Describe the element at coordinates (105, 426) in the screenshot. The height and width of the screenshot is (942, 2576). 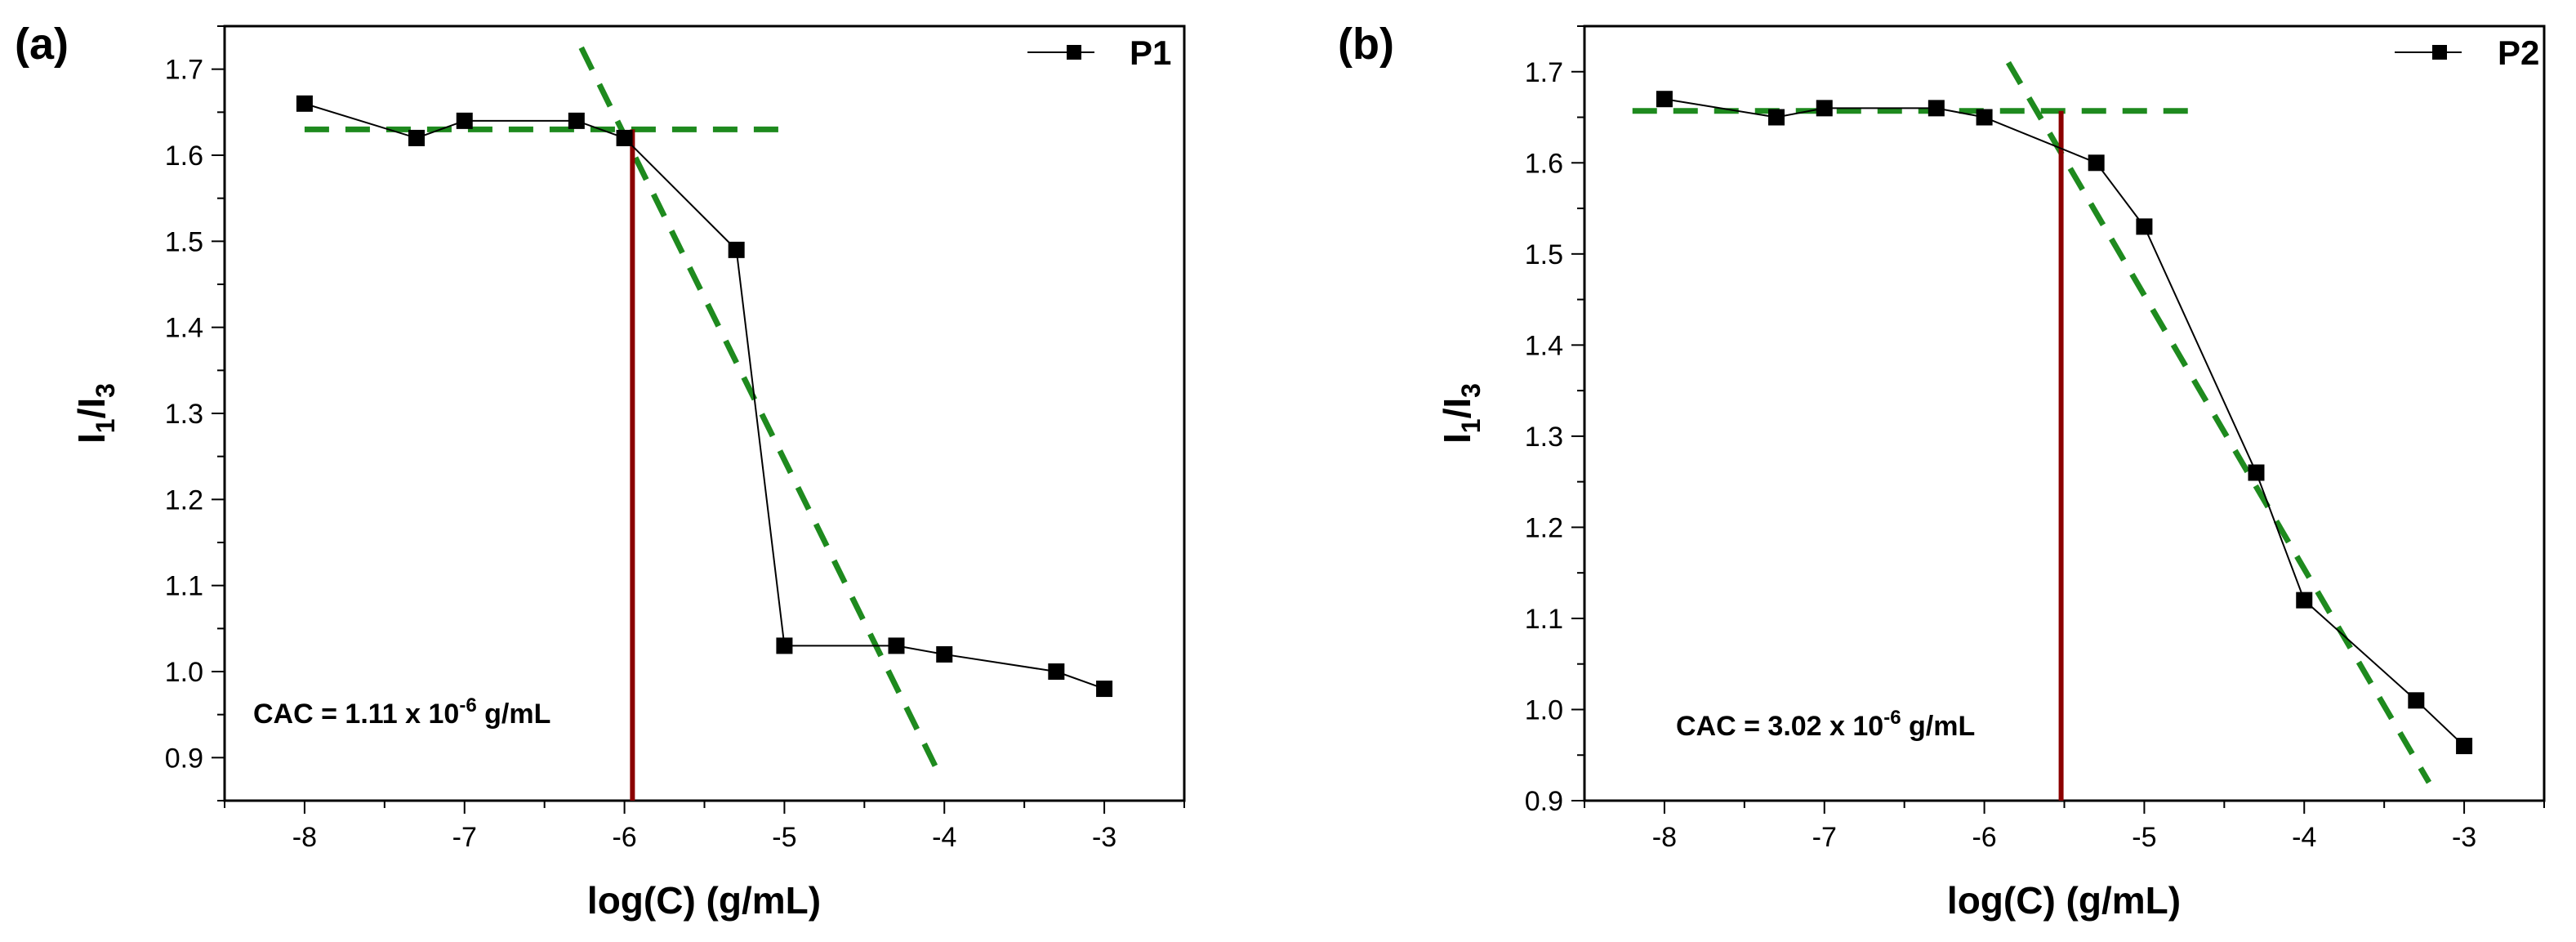
I see `y-axis-title-a-sub1: 1` at that location.